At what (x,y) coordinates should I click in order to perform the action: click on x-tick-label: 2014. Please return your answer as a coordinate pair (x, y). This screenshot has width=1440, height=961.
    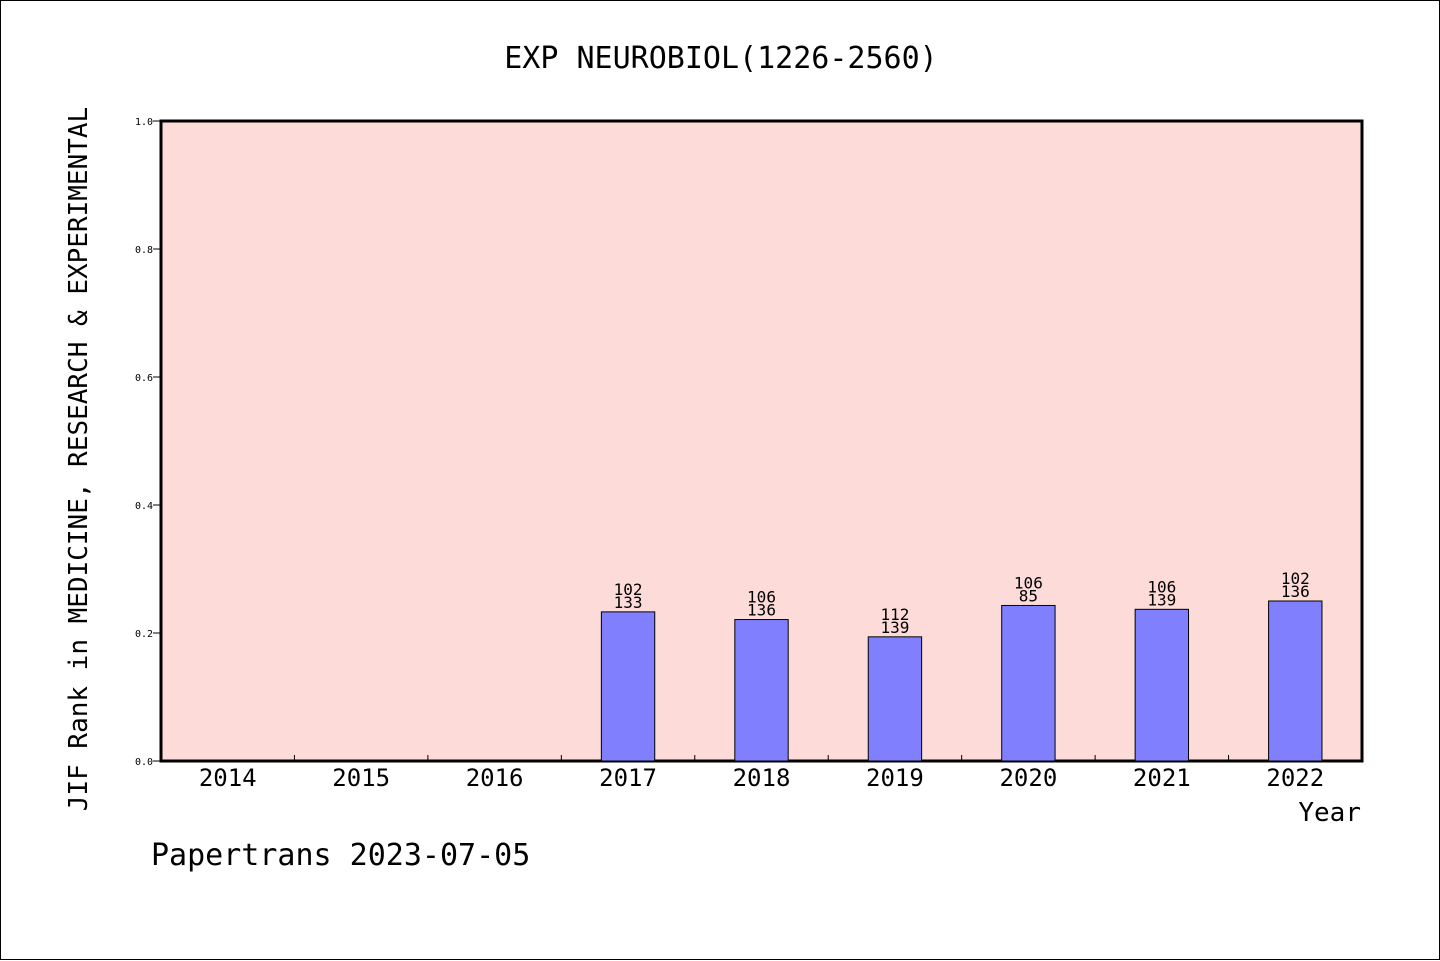
    Looking at the image, I should click on (228, 778).